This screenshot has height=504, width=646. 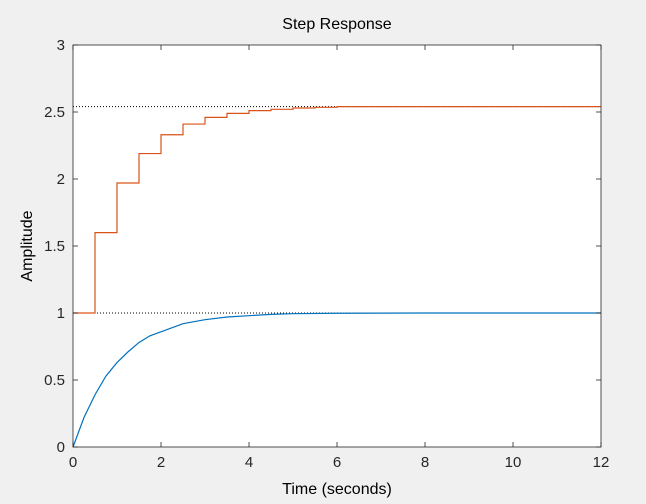 I want to click on x-tick-label: 12, so click(x=601, y=462).